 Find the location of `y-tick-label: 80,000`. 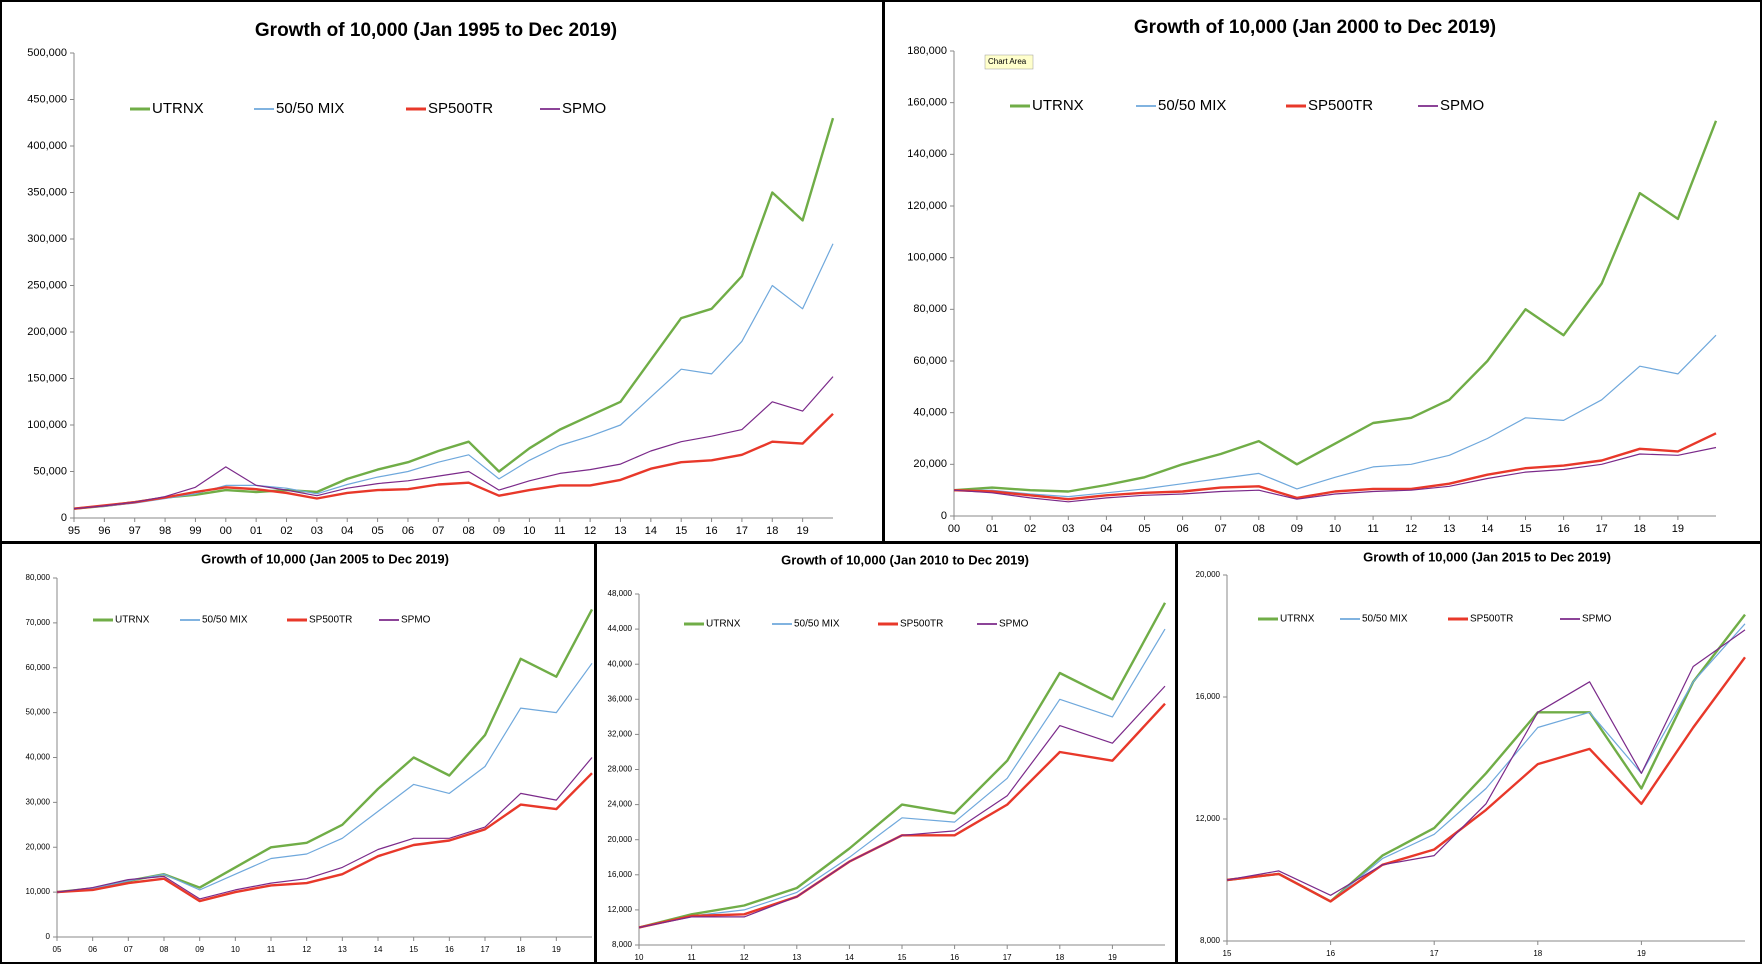

y-tick-label: 80,000 is located at coordinates (930, 309).